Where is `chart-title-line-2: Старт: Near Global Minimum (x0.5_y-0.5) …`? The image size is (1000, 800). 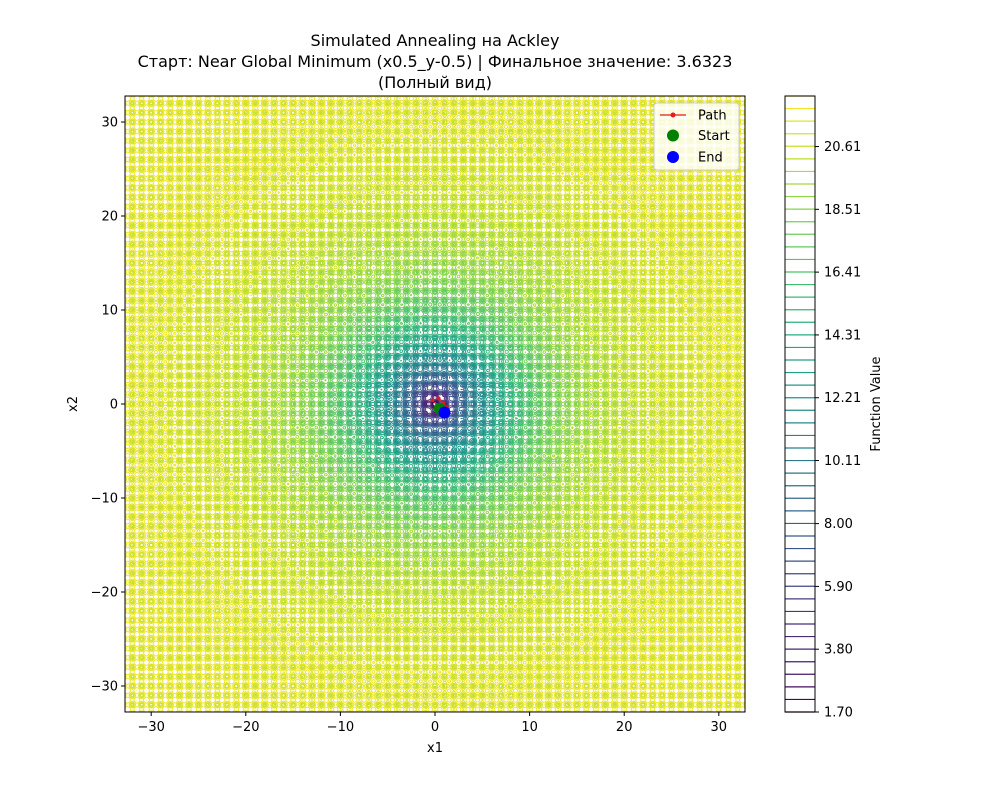 chart-title-line-2: Старт: Near Global Minimum (x0.5_y-0.5) … is located at coordinates (435, 62).